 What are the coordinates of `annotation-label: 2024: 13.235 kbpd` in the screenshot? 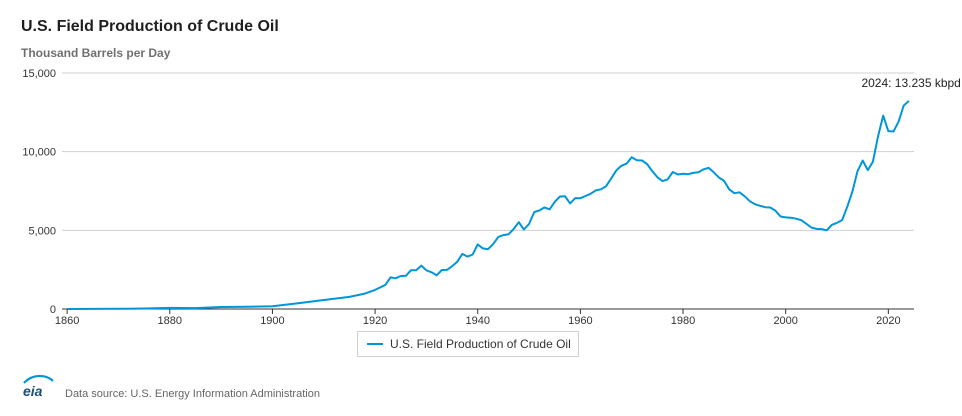 It's located at (910, 83).